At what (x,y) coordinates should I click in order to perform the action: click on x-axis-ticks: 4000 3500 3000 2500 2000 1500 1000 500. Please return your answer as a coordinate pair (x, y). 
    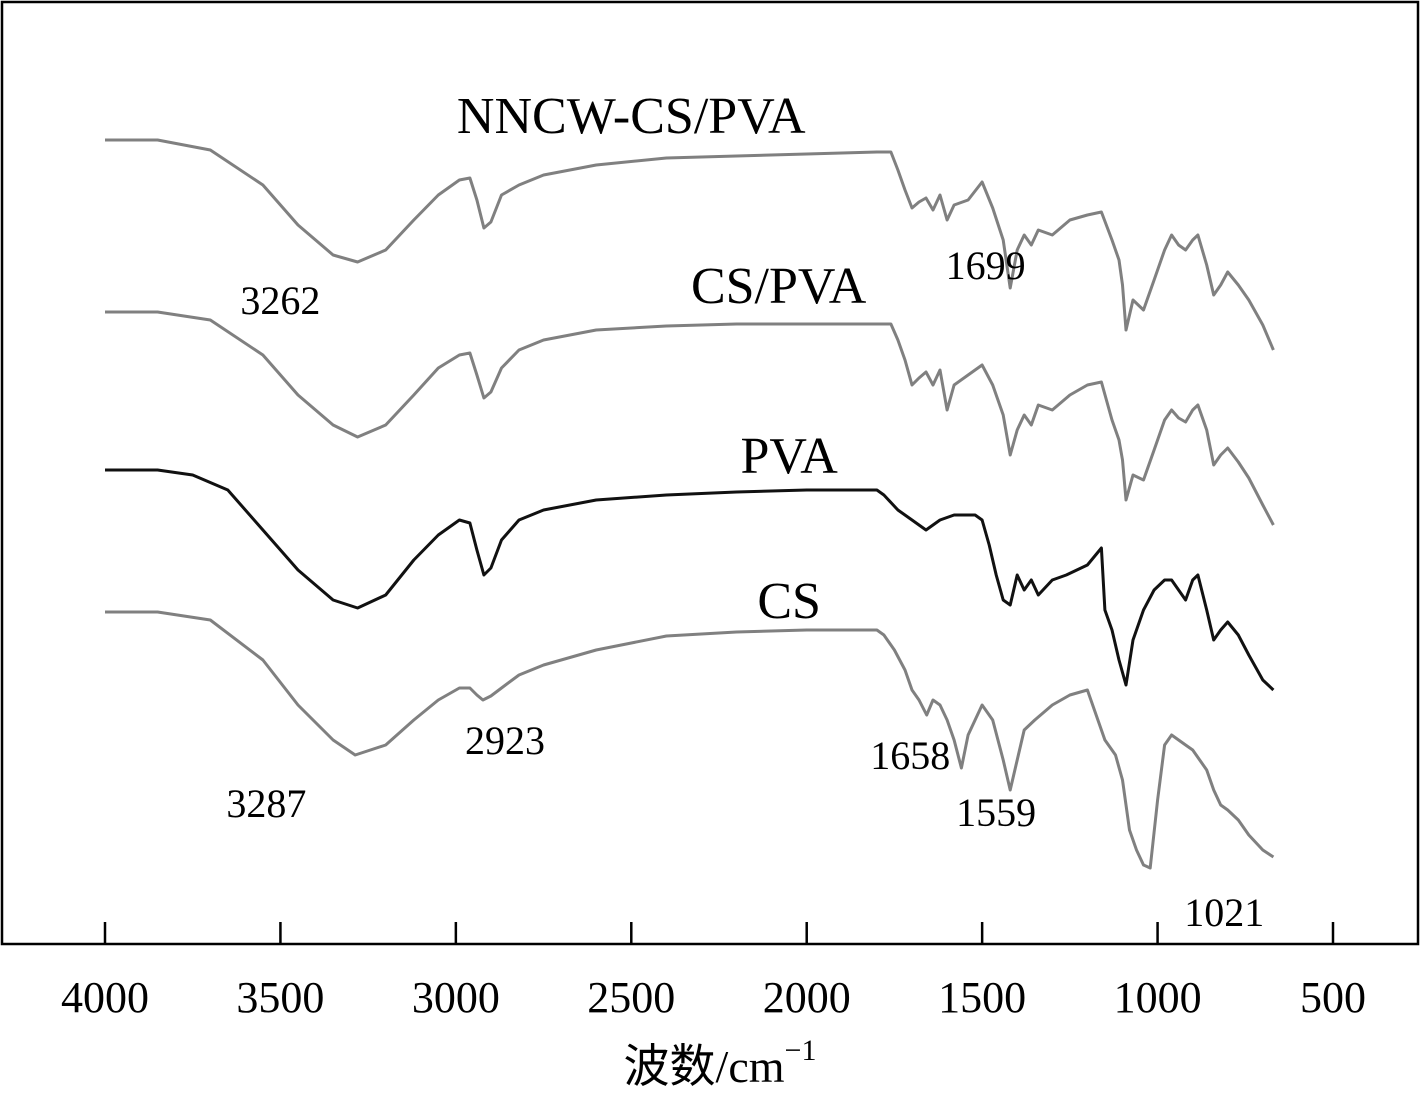
    Looking at the image, I should click on (713, 972).